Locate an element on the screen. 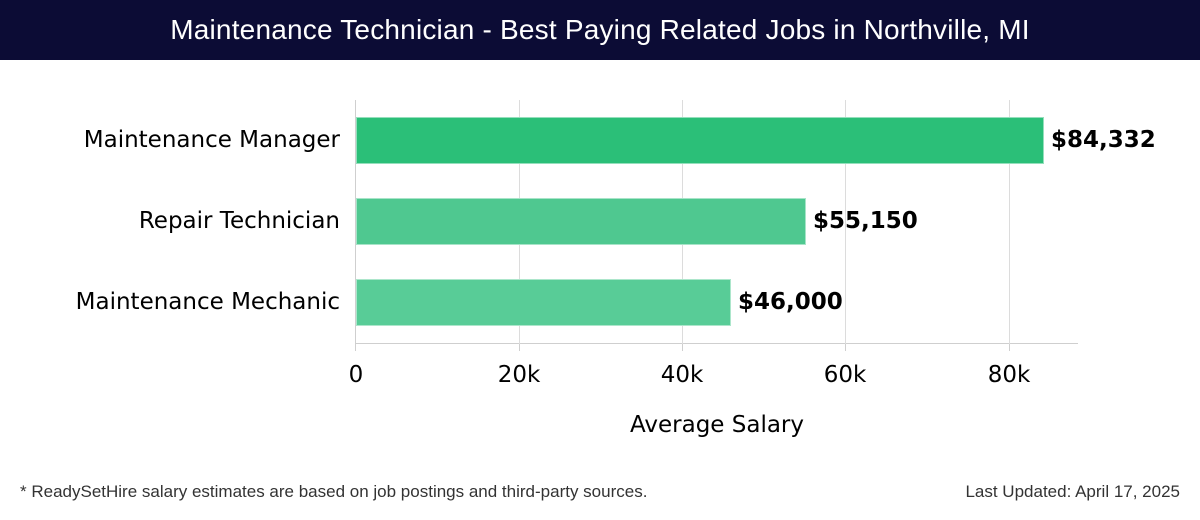 This screenshot has width=1200, height=520. last-updated-text: Last Updated: April 17, 2025 is located at coordinates (1072, 491).